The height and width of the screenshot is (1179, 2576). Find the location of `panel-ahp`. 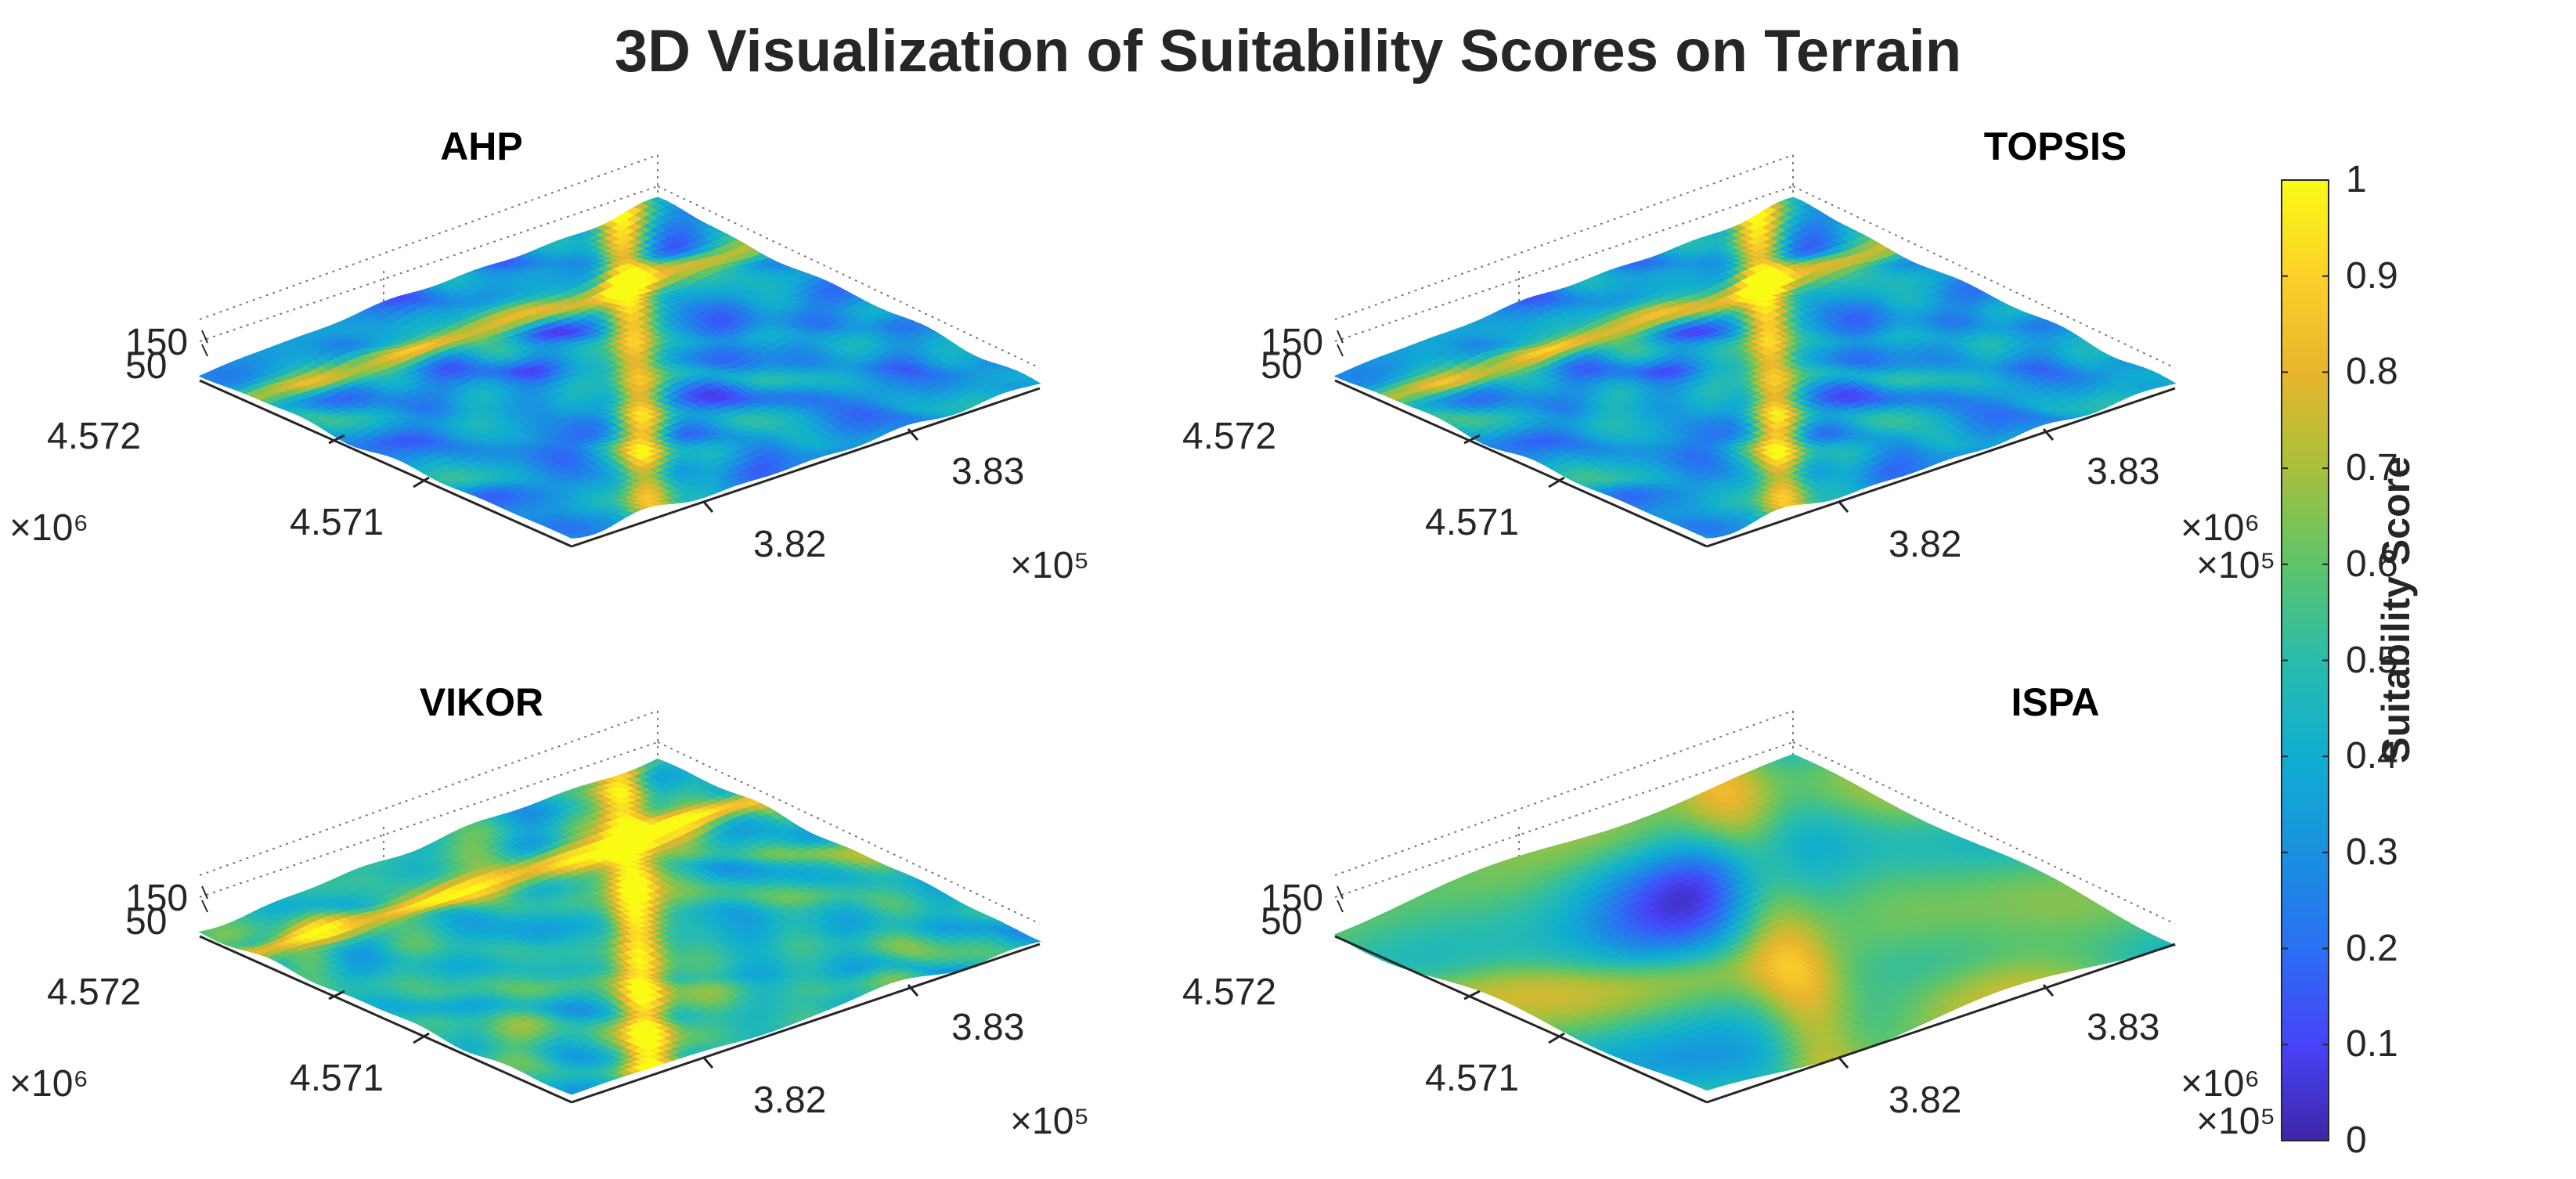

panel-ahp is located at coordinates (619, 351).